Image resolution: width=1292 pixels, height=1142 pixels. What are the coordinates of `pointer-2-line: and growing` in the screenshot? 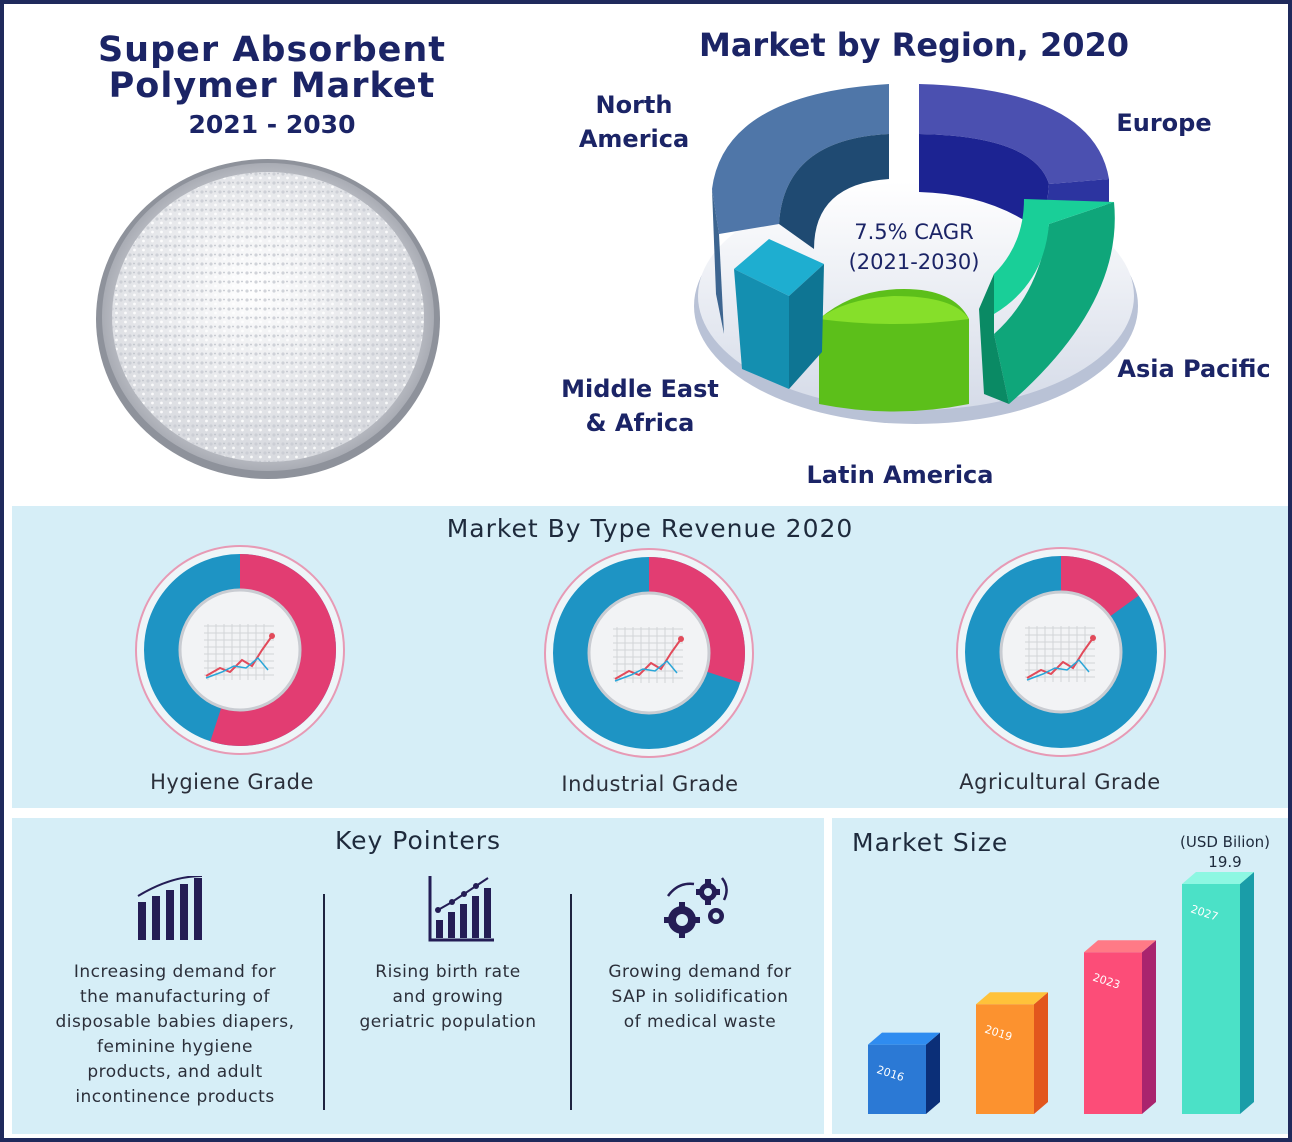 It's located at (448, 997).